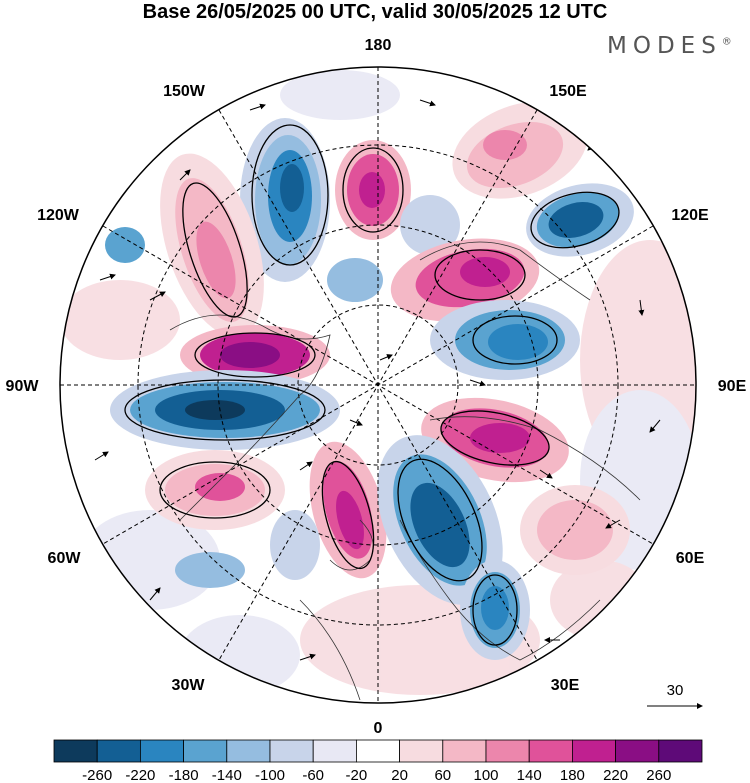 This screenshot has width=750, height=783. Describe the element at coordinates (690, 558) in the screenshot. I see `lon-label-60e: 60E` at that location.